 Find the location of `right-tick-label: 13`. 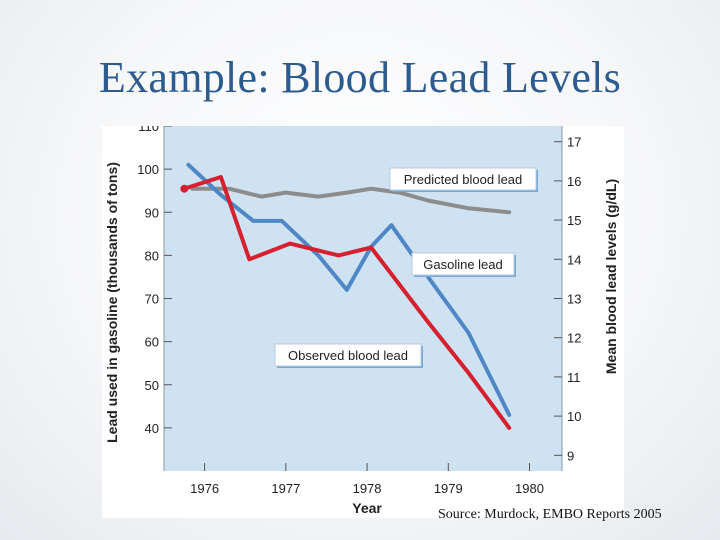

right-tick-label: 13 is located at coordinates (574, 299).